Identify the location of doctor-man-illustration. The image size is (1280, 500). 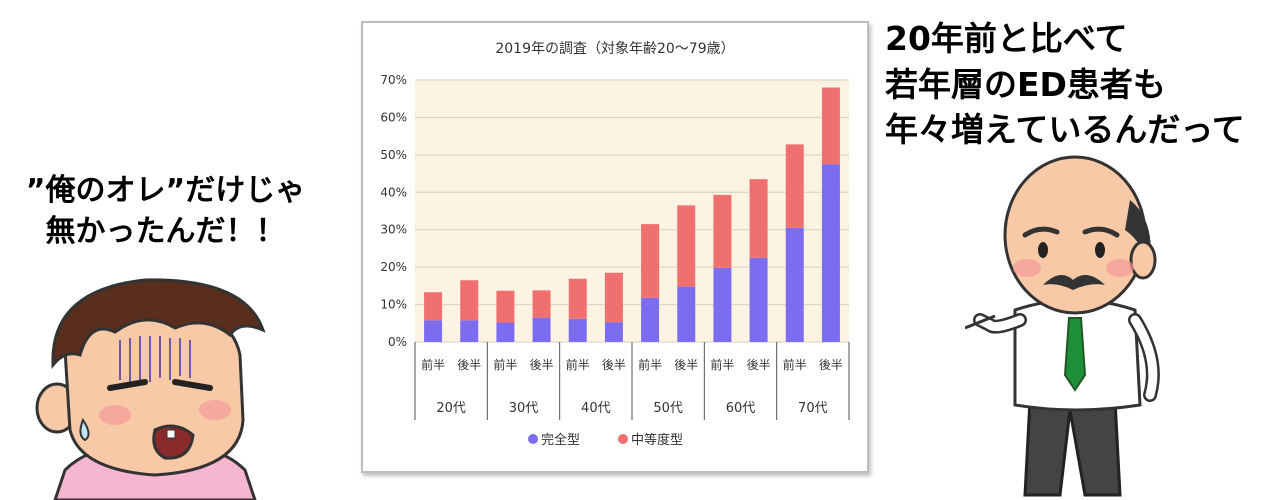
(1062, 326).